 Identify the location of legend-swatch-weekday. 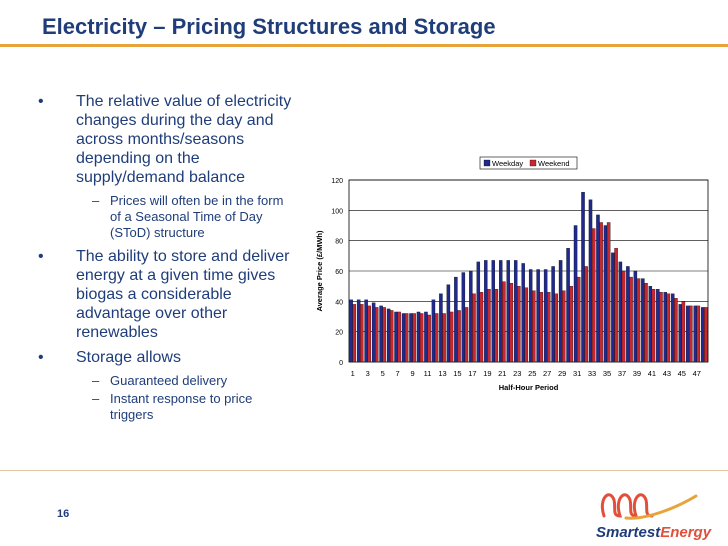
(487, 163).